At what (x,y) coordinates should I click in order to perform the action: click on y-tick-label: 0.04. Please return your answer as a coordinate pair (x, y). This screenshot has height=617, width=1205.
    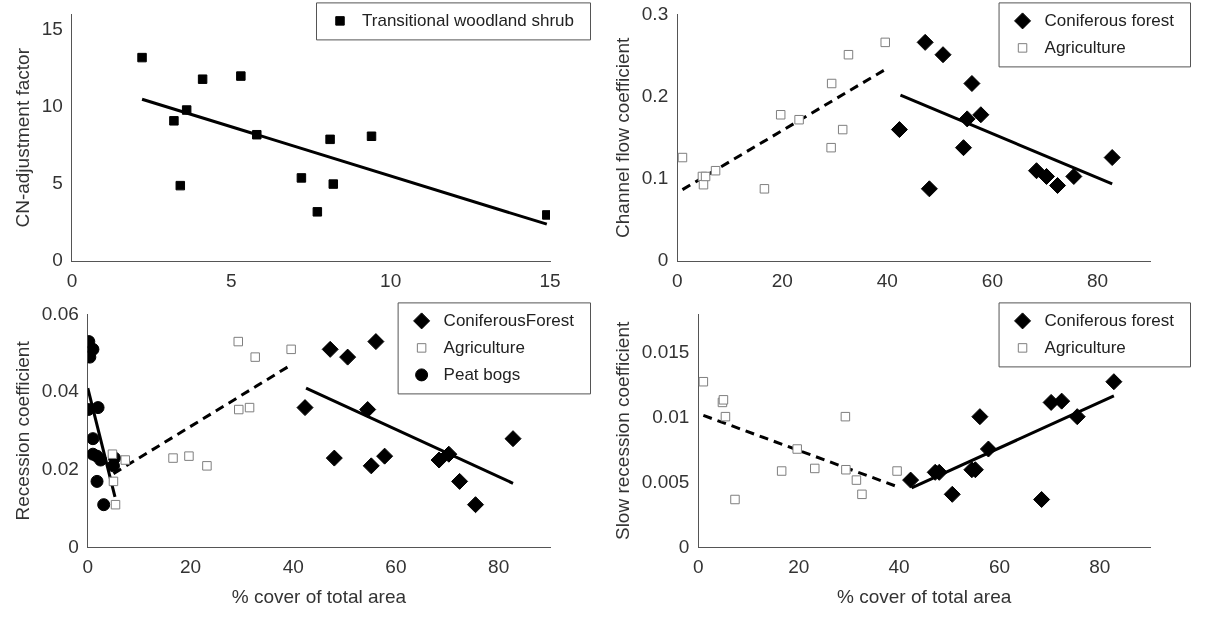
    Looking at the image, I should click on (60, 391).